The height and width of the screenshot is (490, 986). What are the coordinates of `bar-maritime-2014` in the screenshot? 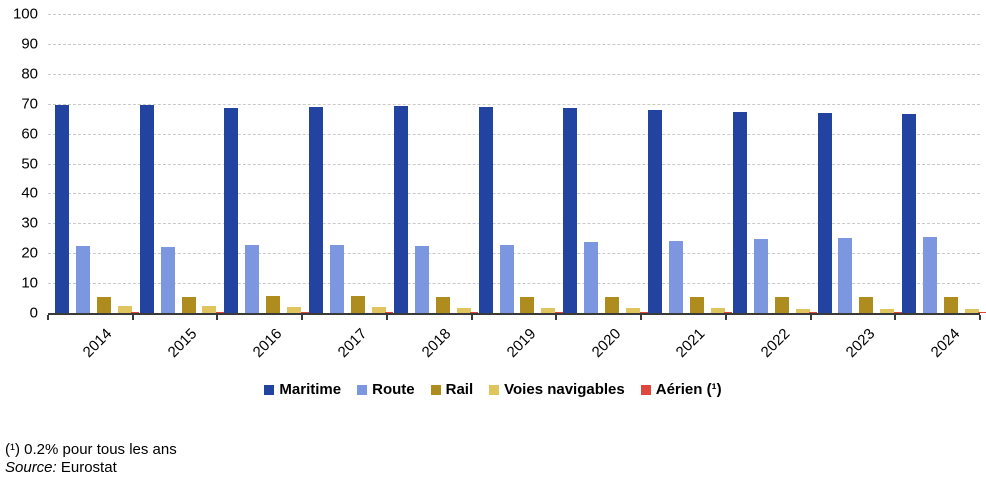 It's located at (62, 209).